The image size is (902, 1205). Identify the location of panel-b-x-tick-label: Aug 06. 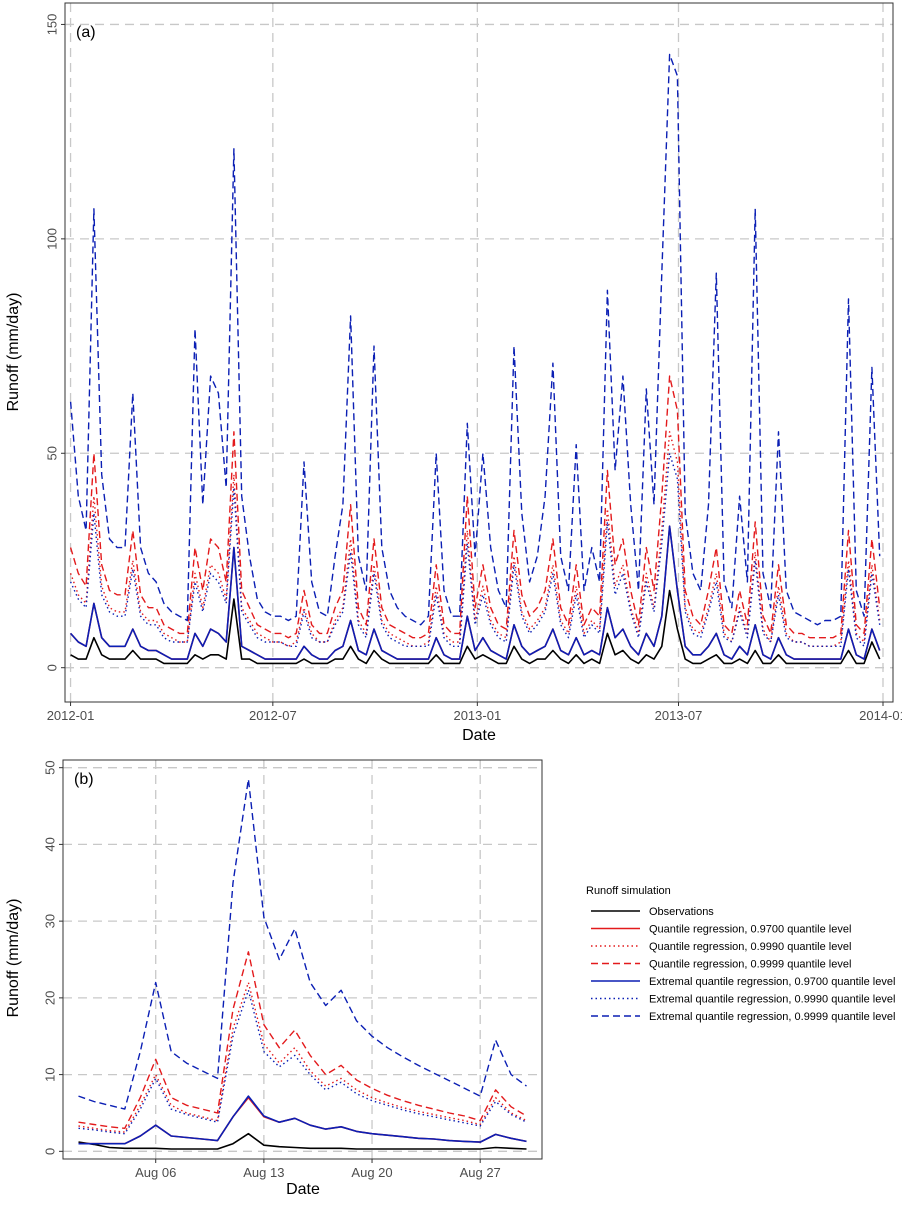
(155, 1172).